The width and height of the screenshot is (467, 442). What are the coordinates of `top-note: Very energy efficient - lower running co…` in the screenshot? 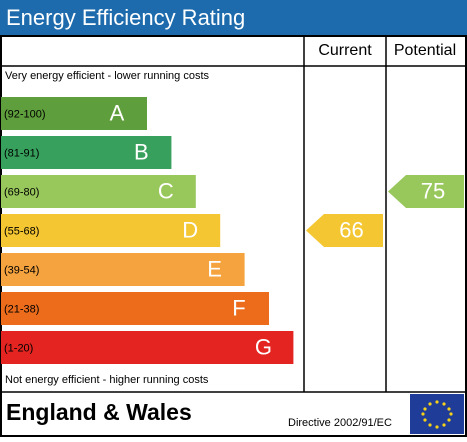 It's located at (107, 76).